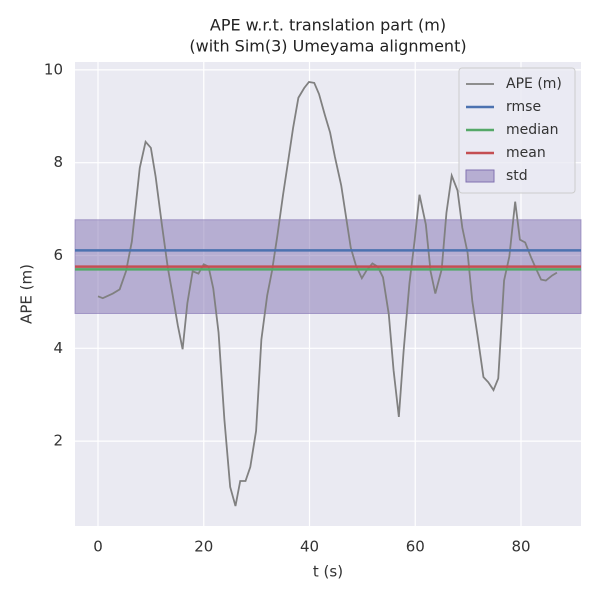 The width and height of the screenshot is (600, 600). I want to click on legend-label: std, so click(517, 176).